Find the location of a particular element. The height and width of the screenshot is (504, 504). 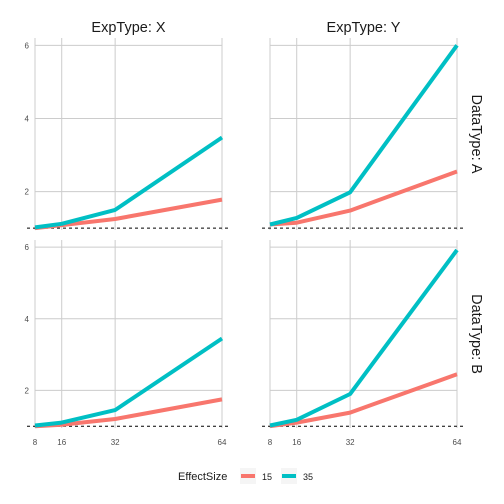

legend-label: 35 is located at coordinates (308, 477).